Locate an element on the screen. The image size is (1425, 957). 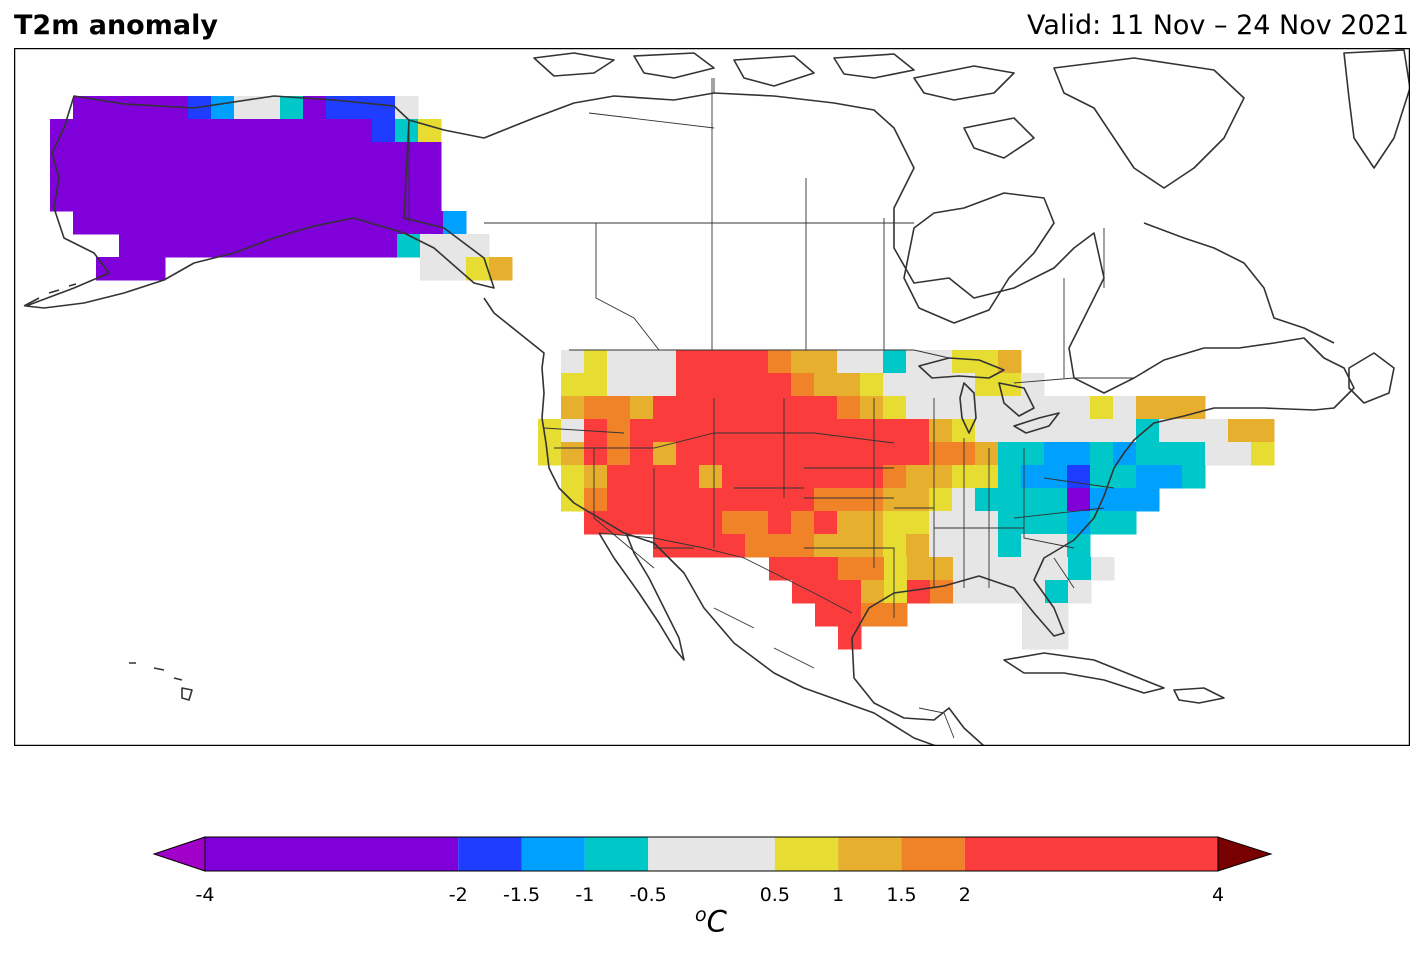
lake-superior is located at coordinates (961, 368).